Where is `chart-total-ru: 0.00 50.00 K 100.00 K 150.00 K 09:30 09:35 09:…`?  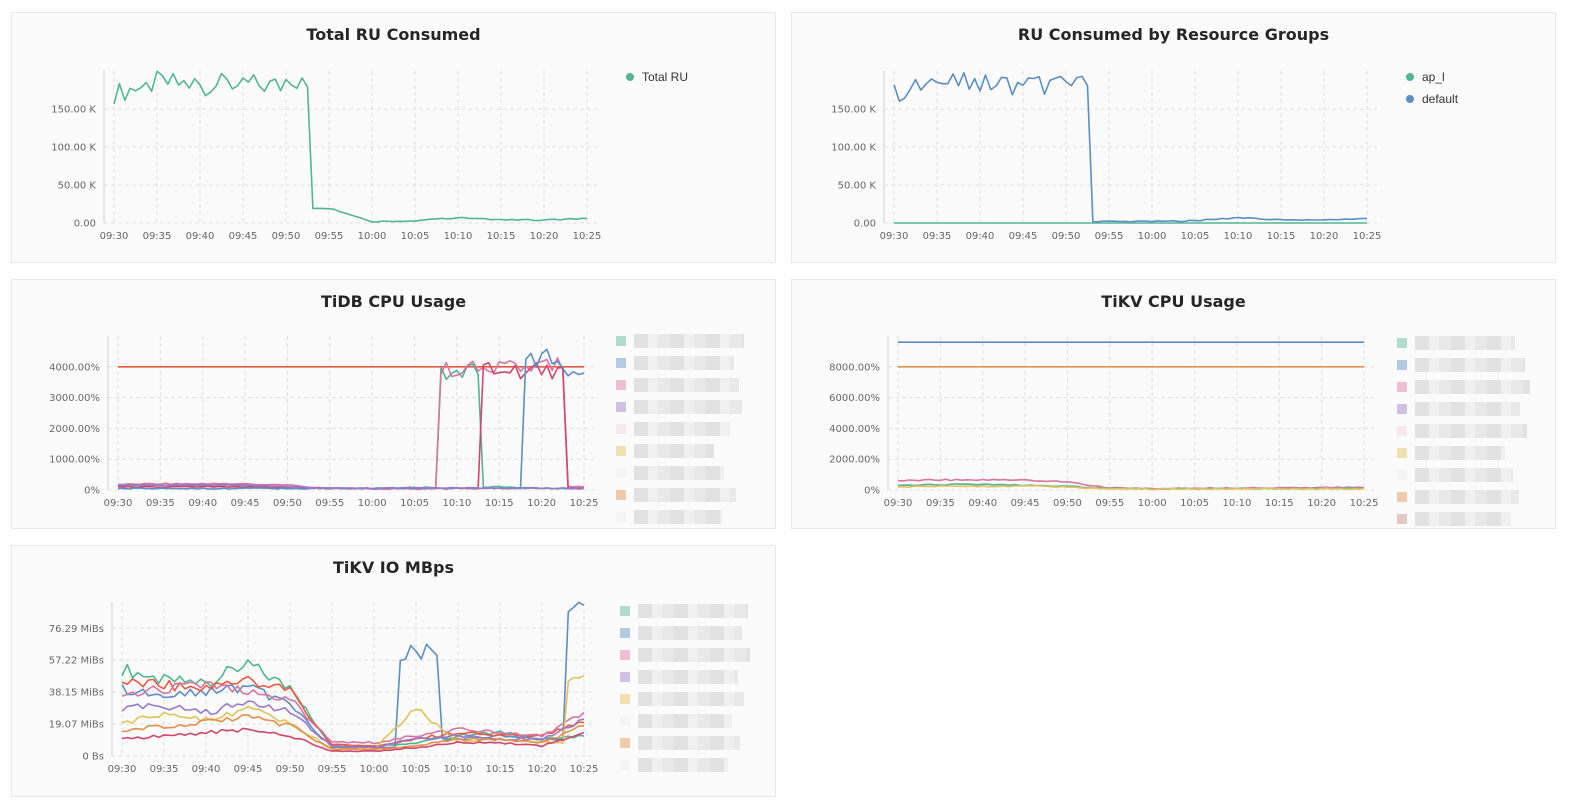 chart-total-ru: 0.00 50.00 K 100.00 K 150.00 K 09:30 09:35 09:… is located at coordinates (394, 138).